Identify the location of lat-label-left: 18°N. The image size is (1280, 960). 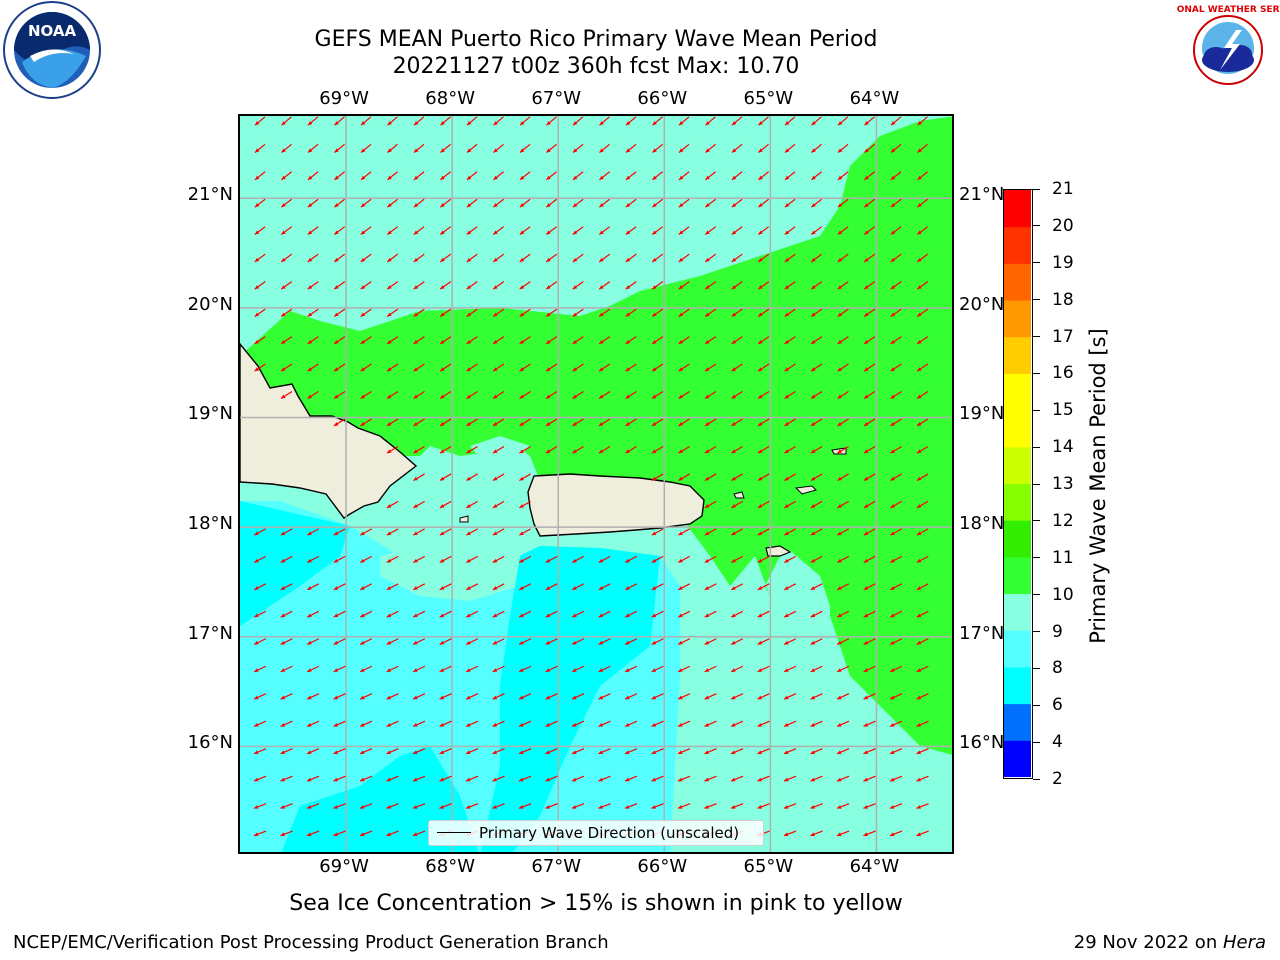
(210, 524).